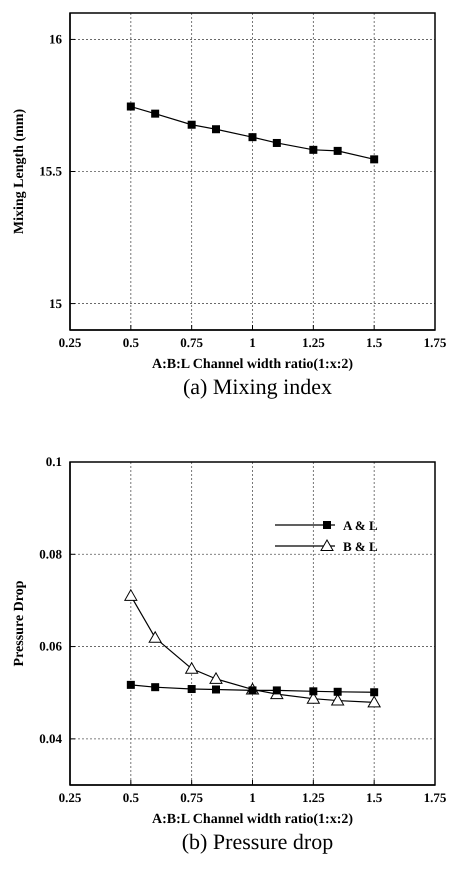 The width and height of the screenshot is (451, 880). I want to click on y-axis-title: Pressure Drop, so click(19, 623).